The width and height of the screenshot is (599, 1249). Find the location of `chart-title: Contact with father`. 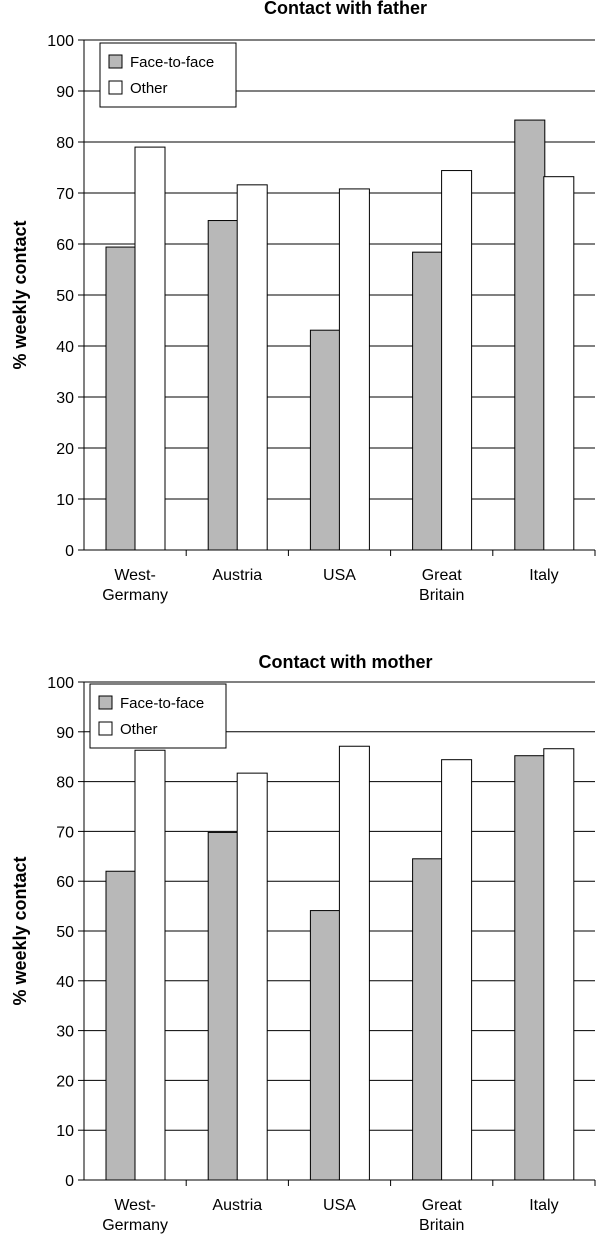

chart-title: Contact with father is located at coordinates (345, 9).